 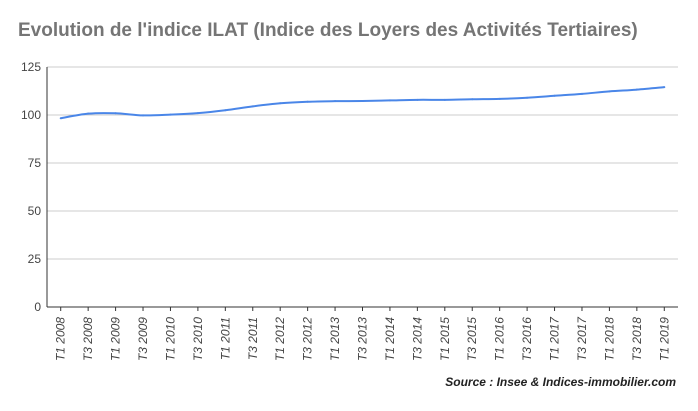 What do you see at coordinates (198, 339) in the screenshot?
I see `x-tick-label: T3 2010` at bounding box center [198, 339].